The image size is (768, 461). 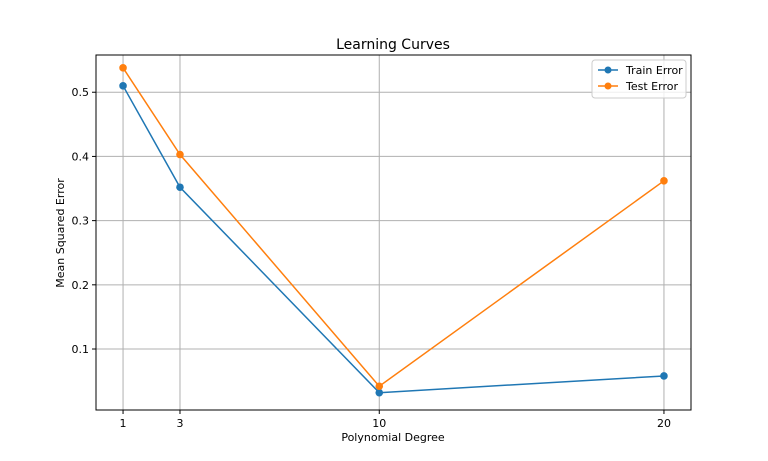 What do you see at coordinates (81, 285) in the screenshot?
I see `y-tick-label: 0.2` at bounding box center [81, 285].